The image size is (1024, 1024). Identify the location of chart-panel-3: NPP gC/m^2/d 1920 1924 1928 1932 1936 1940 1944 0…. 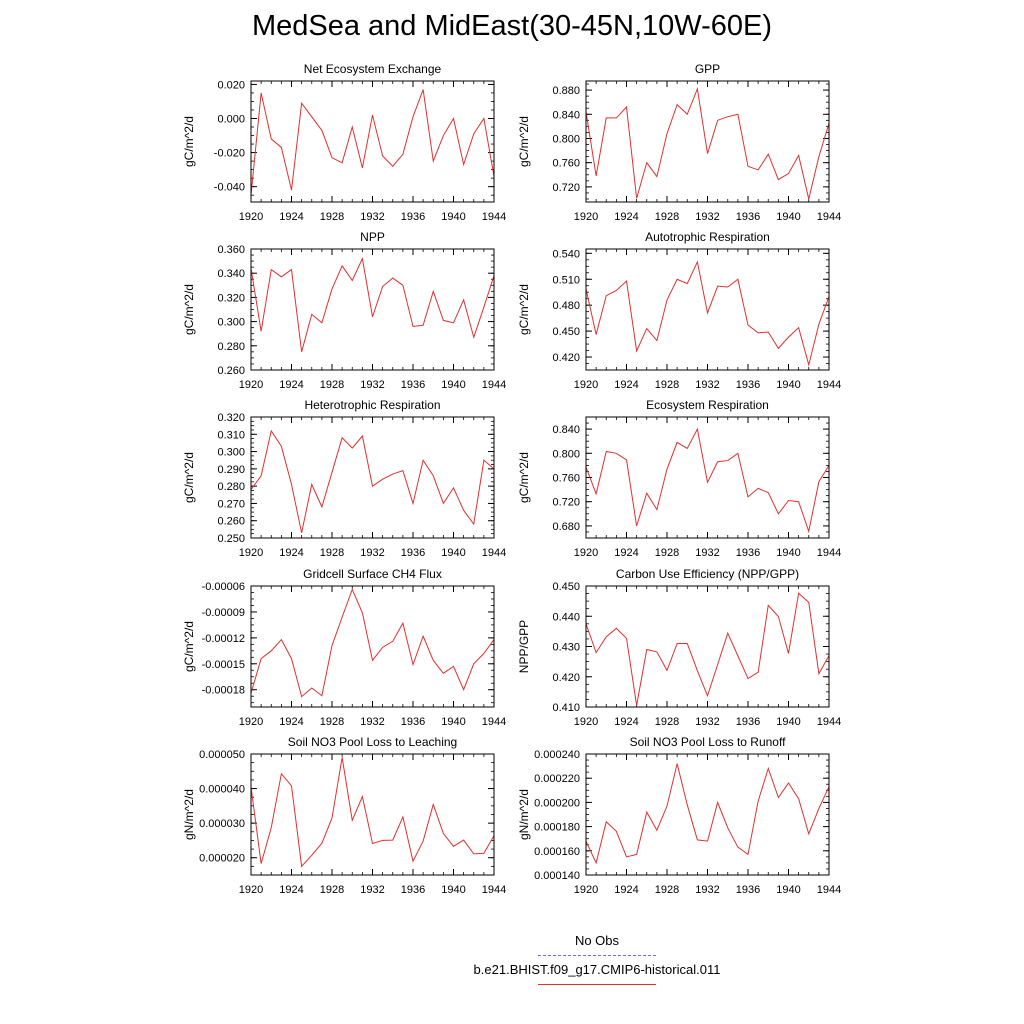
(344, 310).